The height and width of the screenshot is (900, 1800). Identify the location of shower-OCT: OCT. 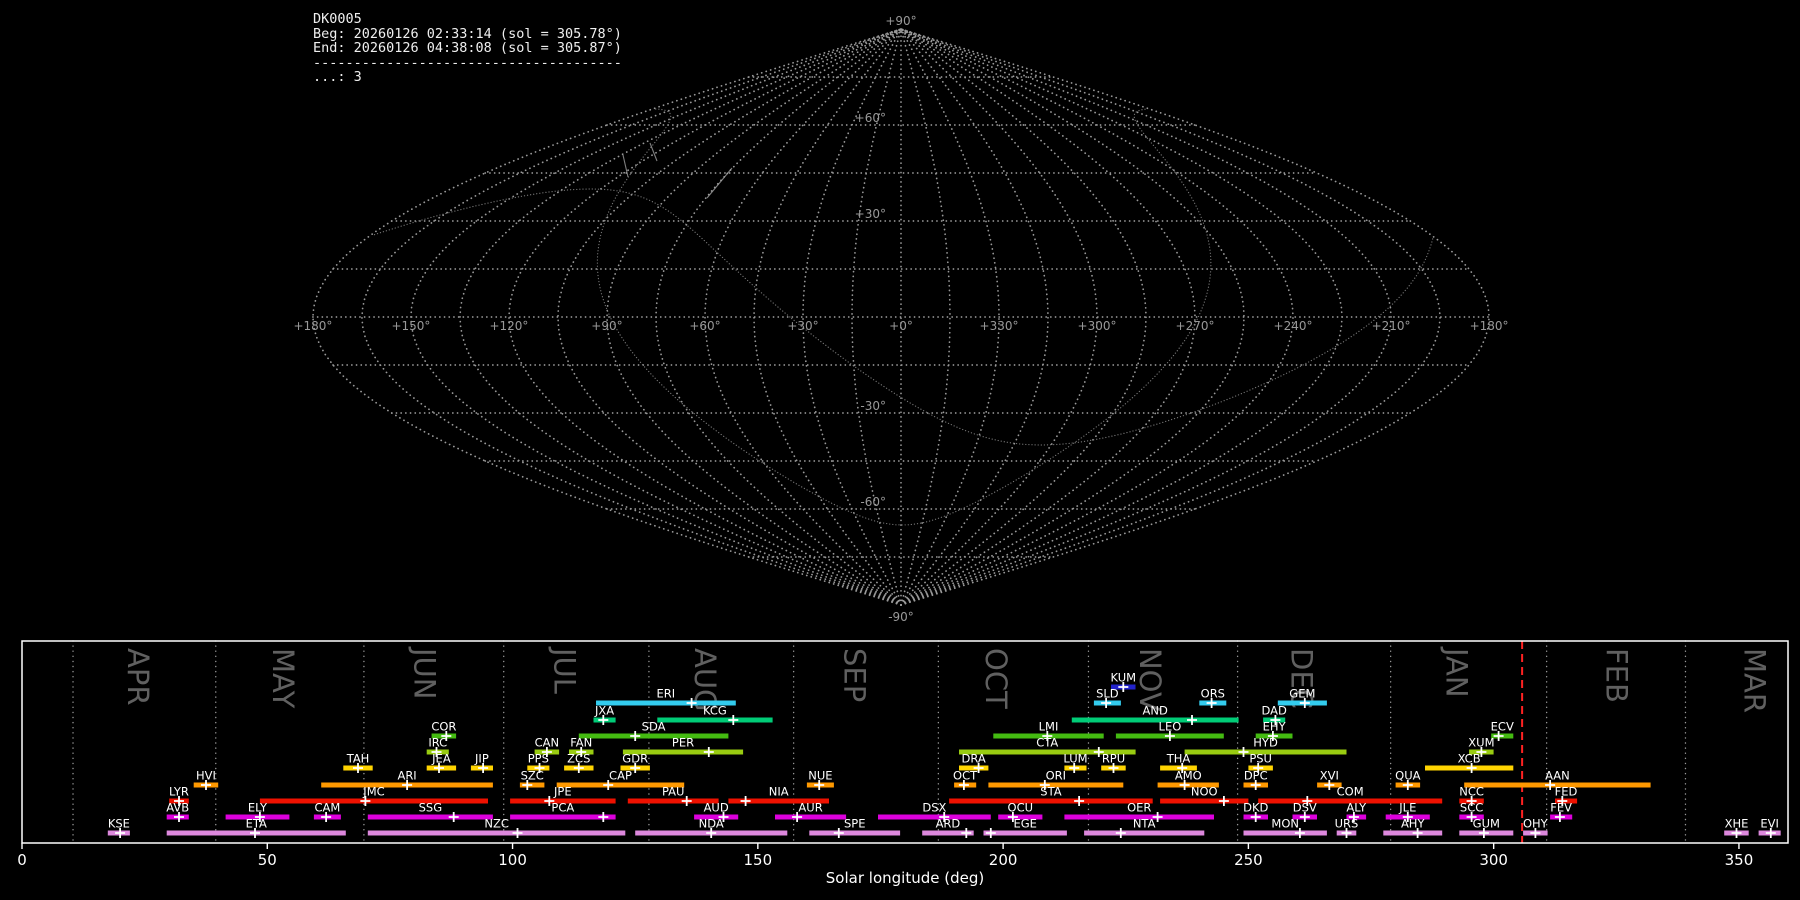
(965, 779).